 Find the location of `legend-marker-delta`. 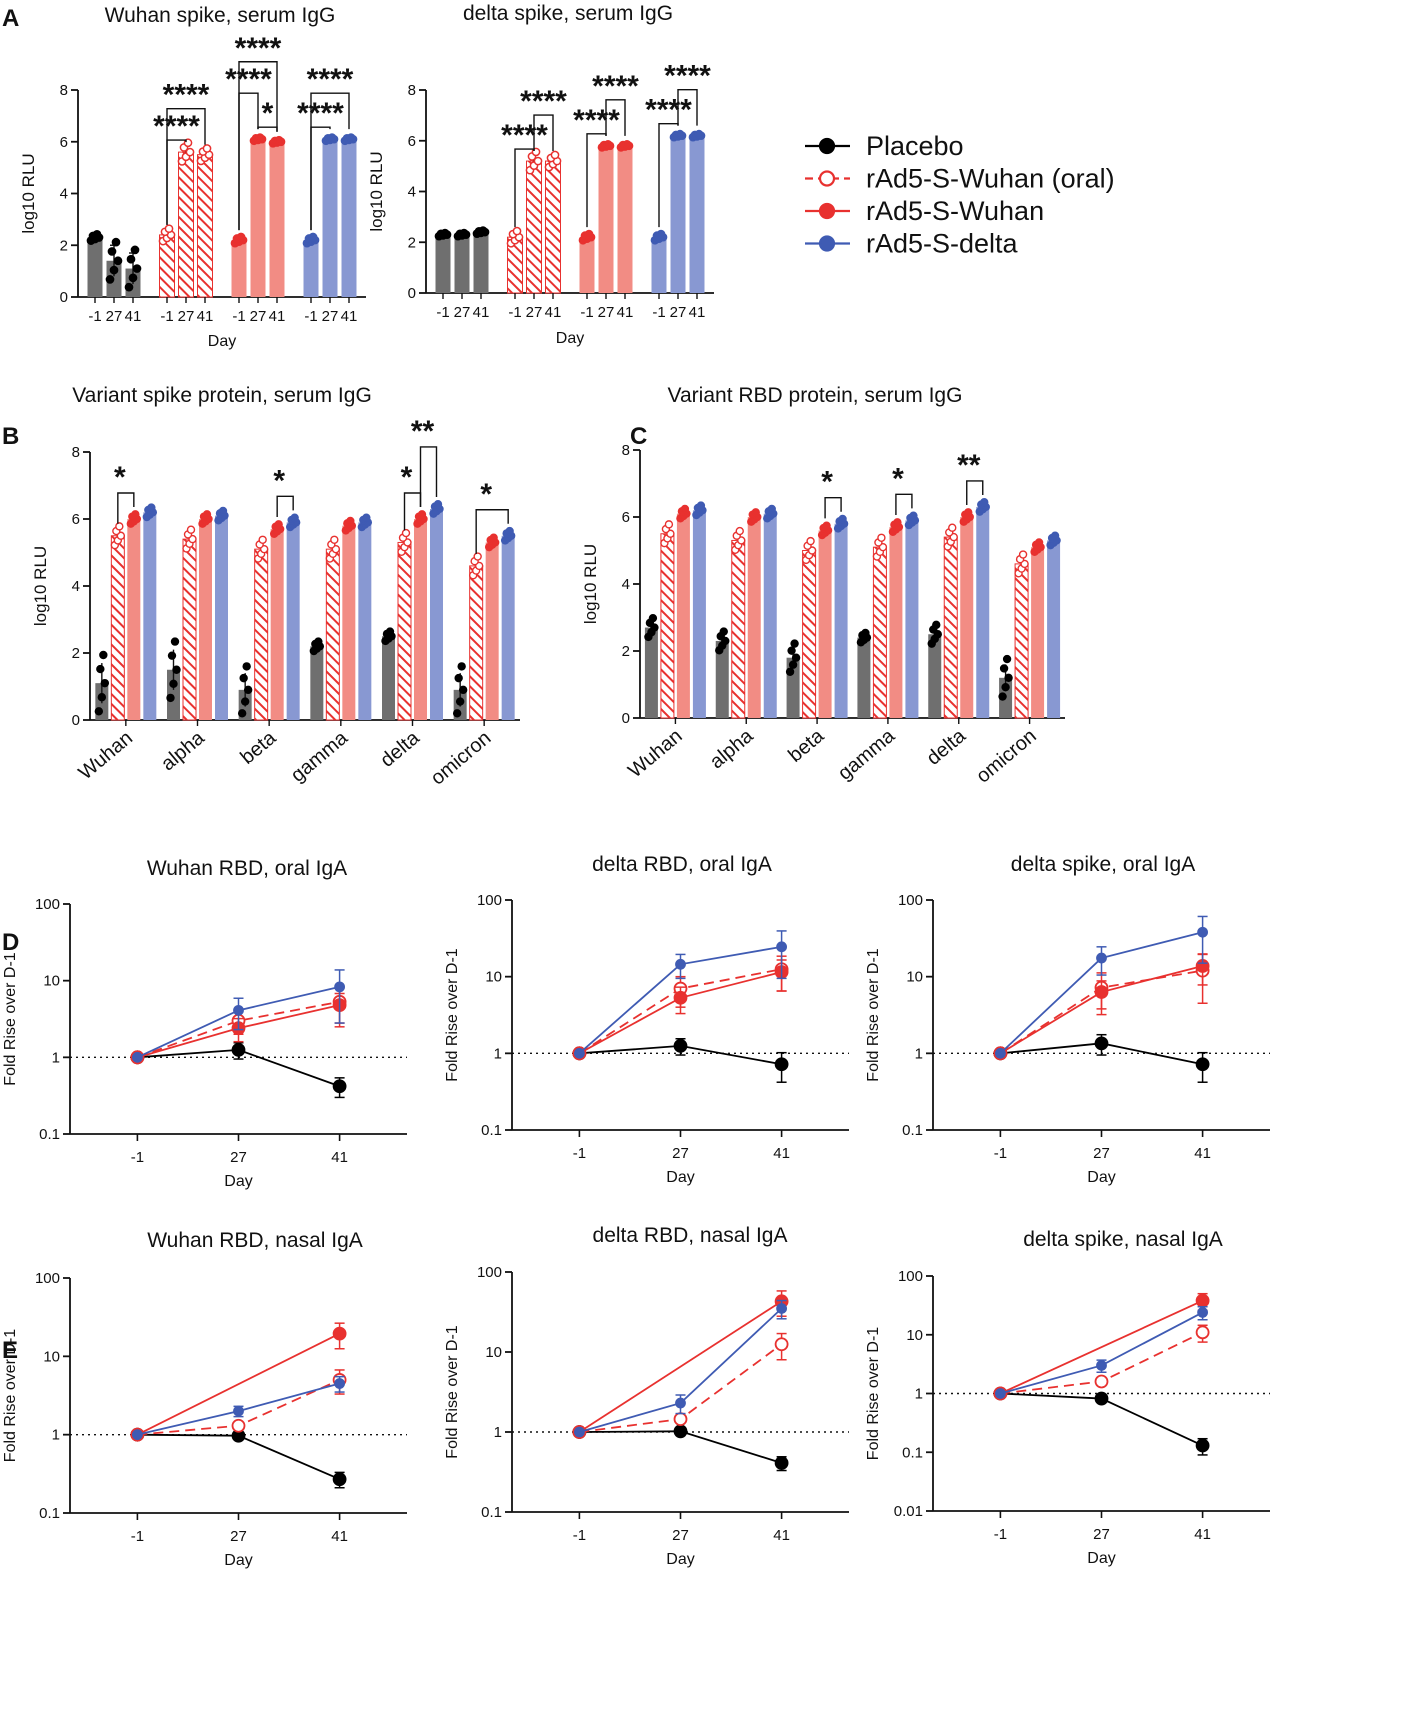

legend-marker-delta is located at coordinates (827, 243).